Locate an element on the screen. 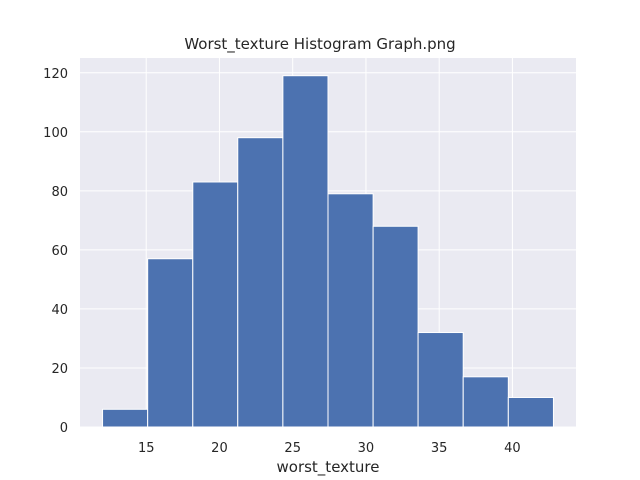 The width and height of the screenshot is (640, 480). y-tick-label-3: 60 is located at coordinates (59, 251).